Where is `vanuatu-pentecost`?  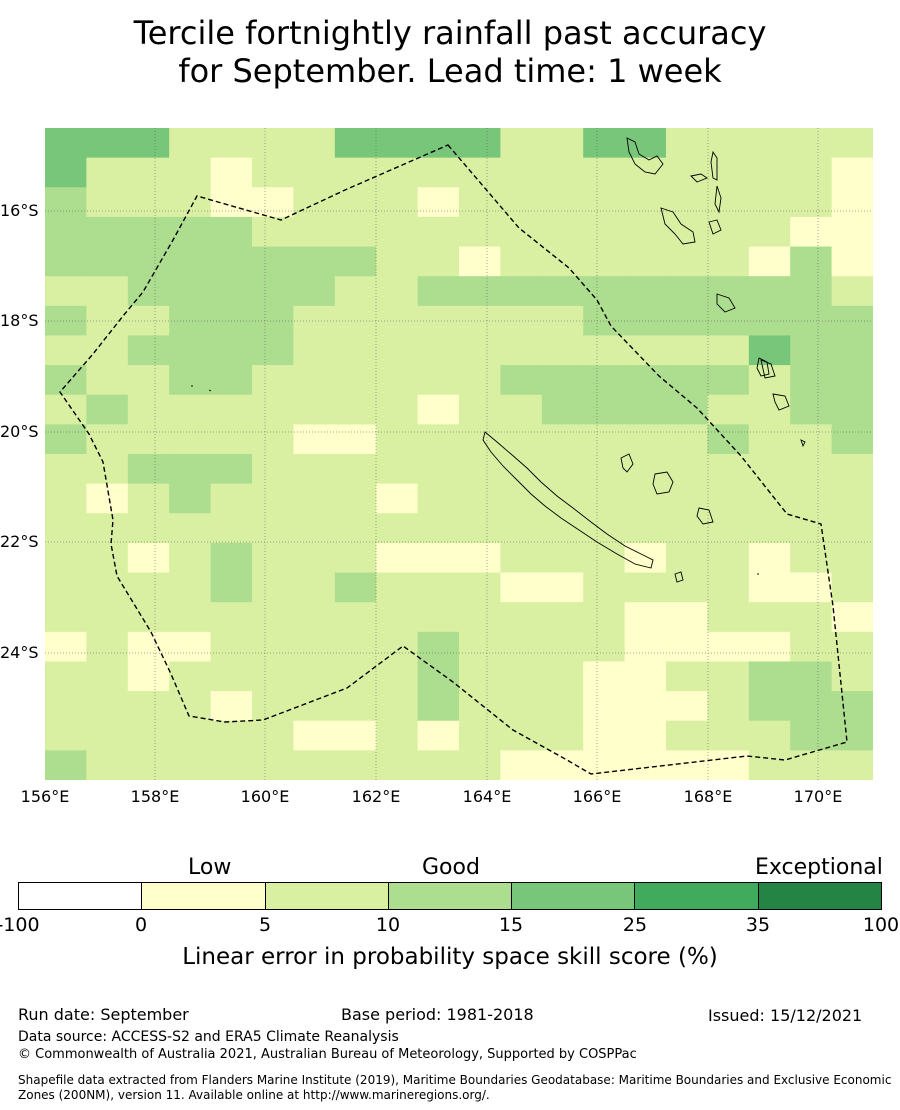 vanuatu-pentecost is located at coordinates (714, 165).